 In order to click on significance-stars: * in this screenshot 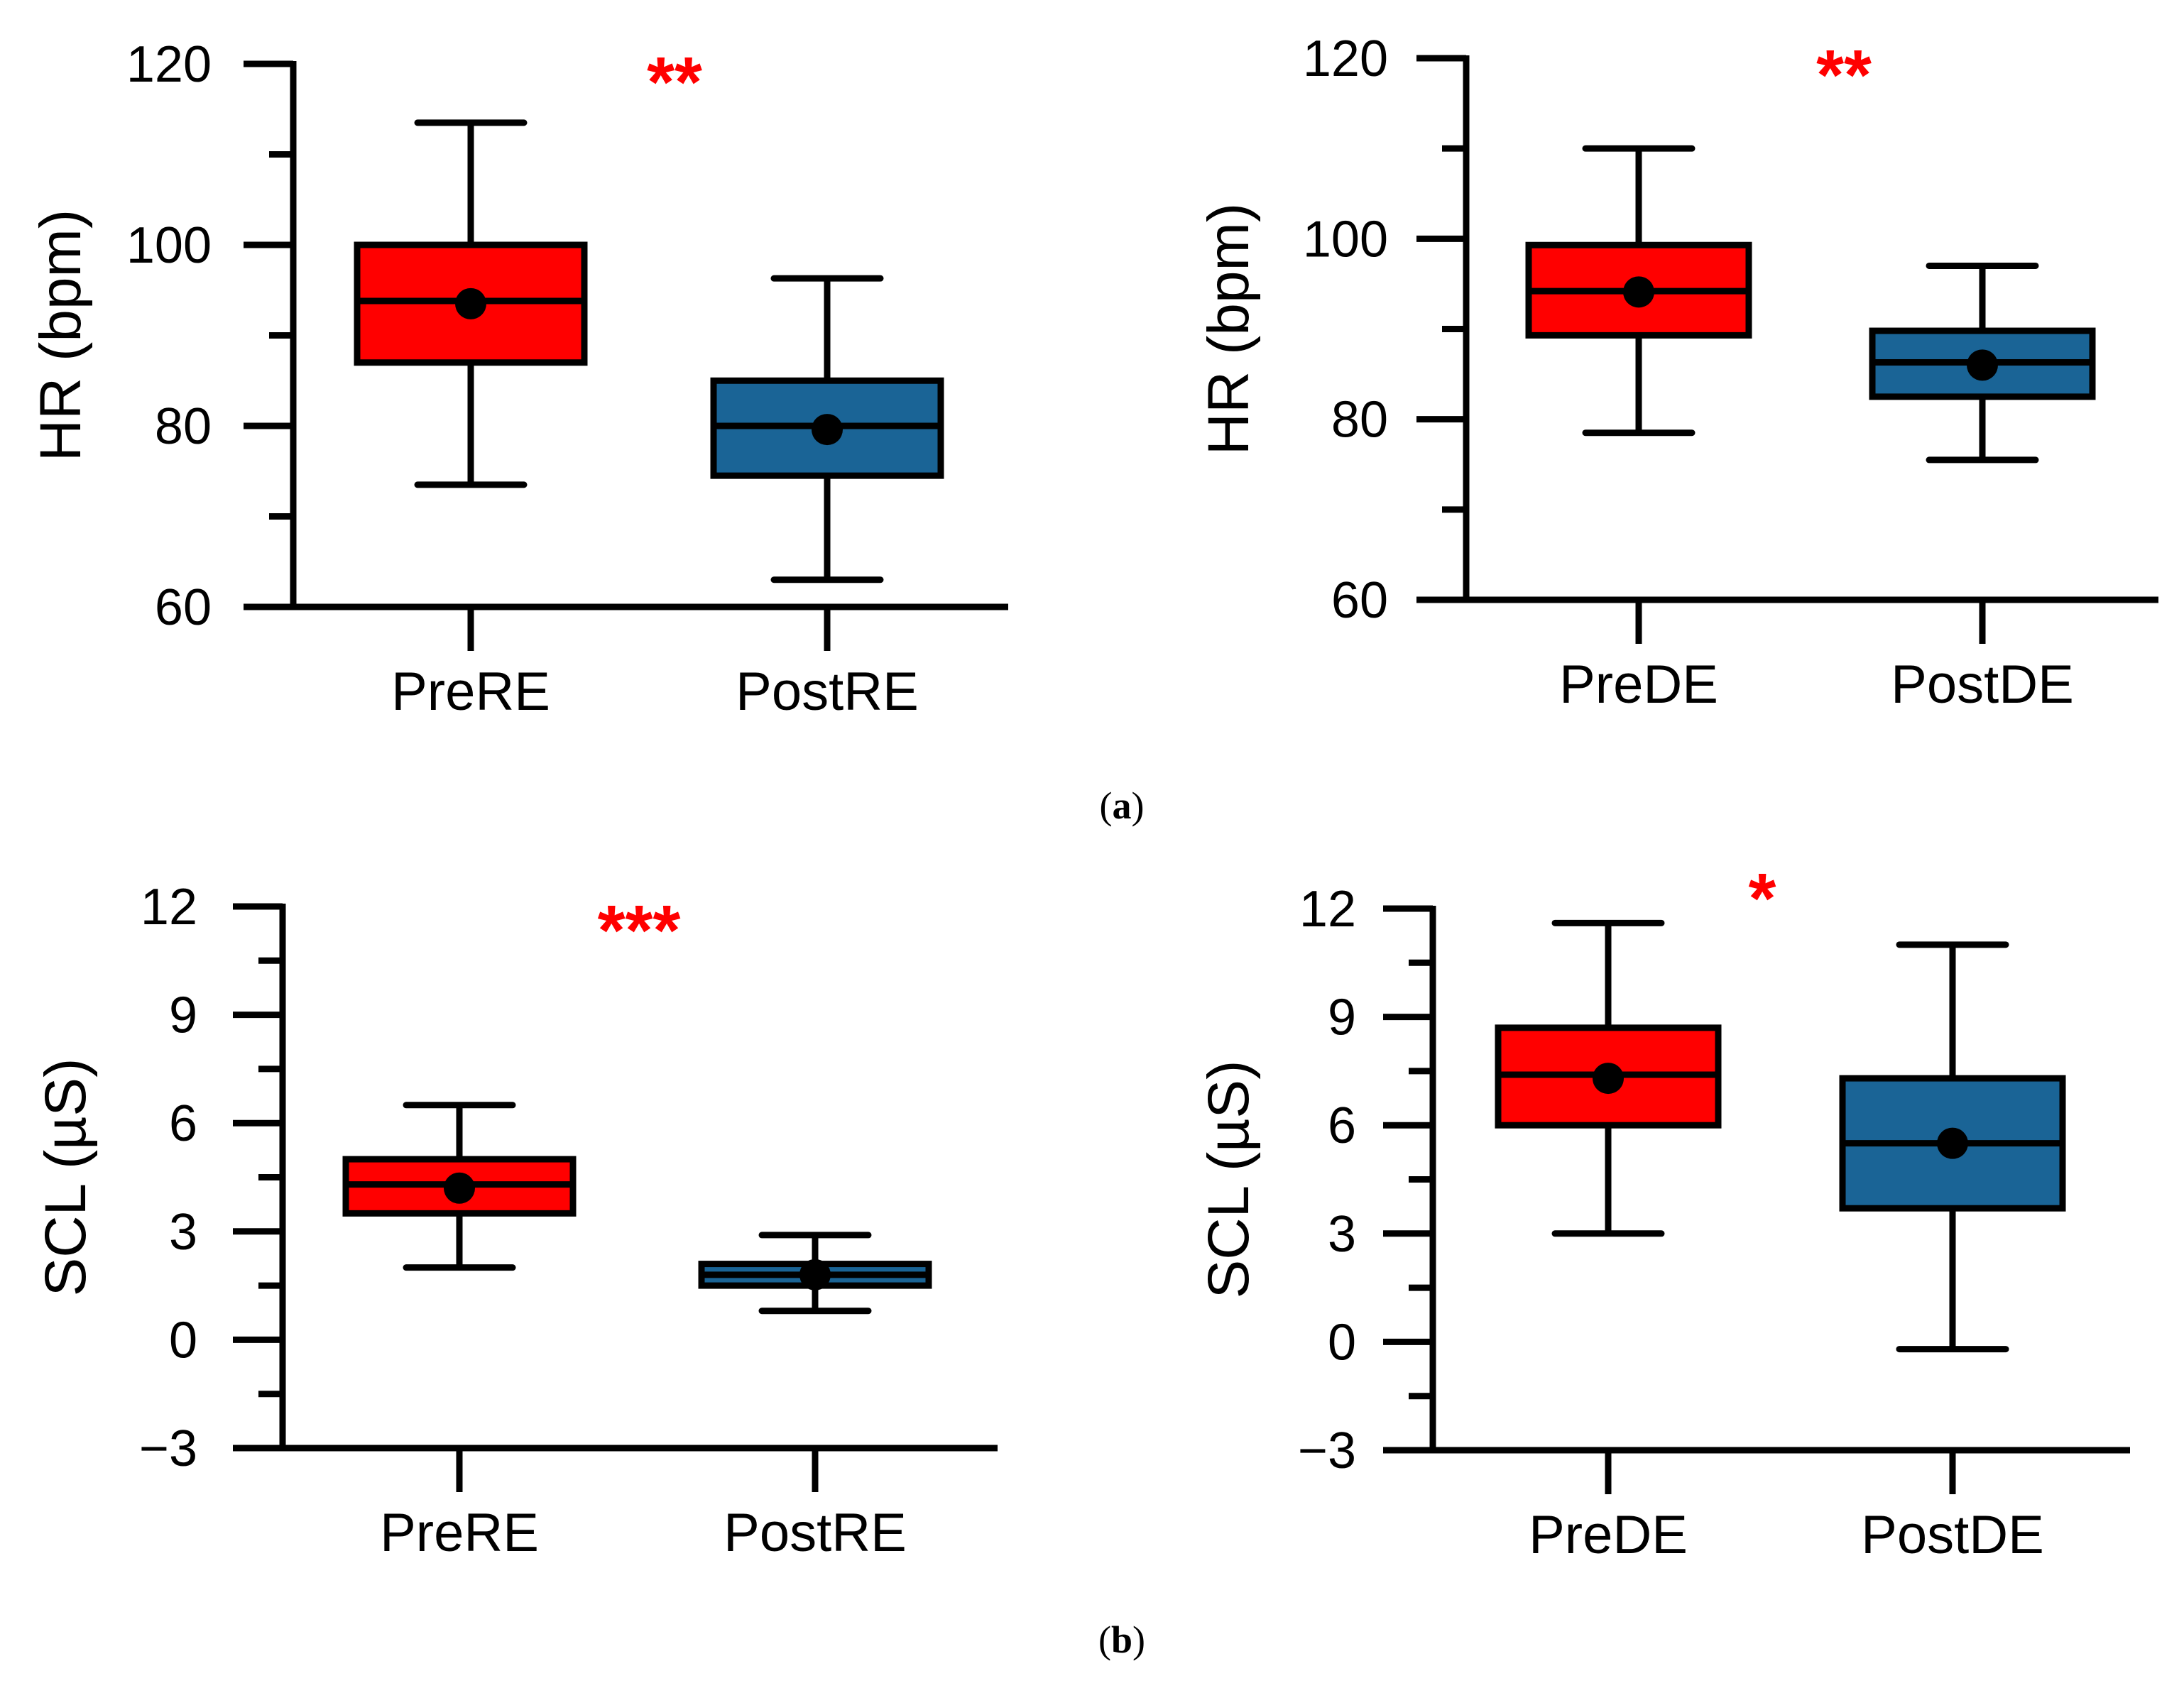, I will do `click(1763, 898)`.